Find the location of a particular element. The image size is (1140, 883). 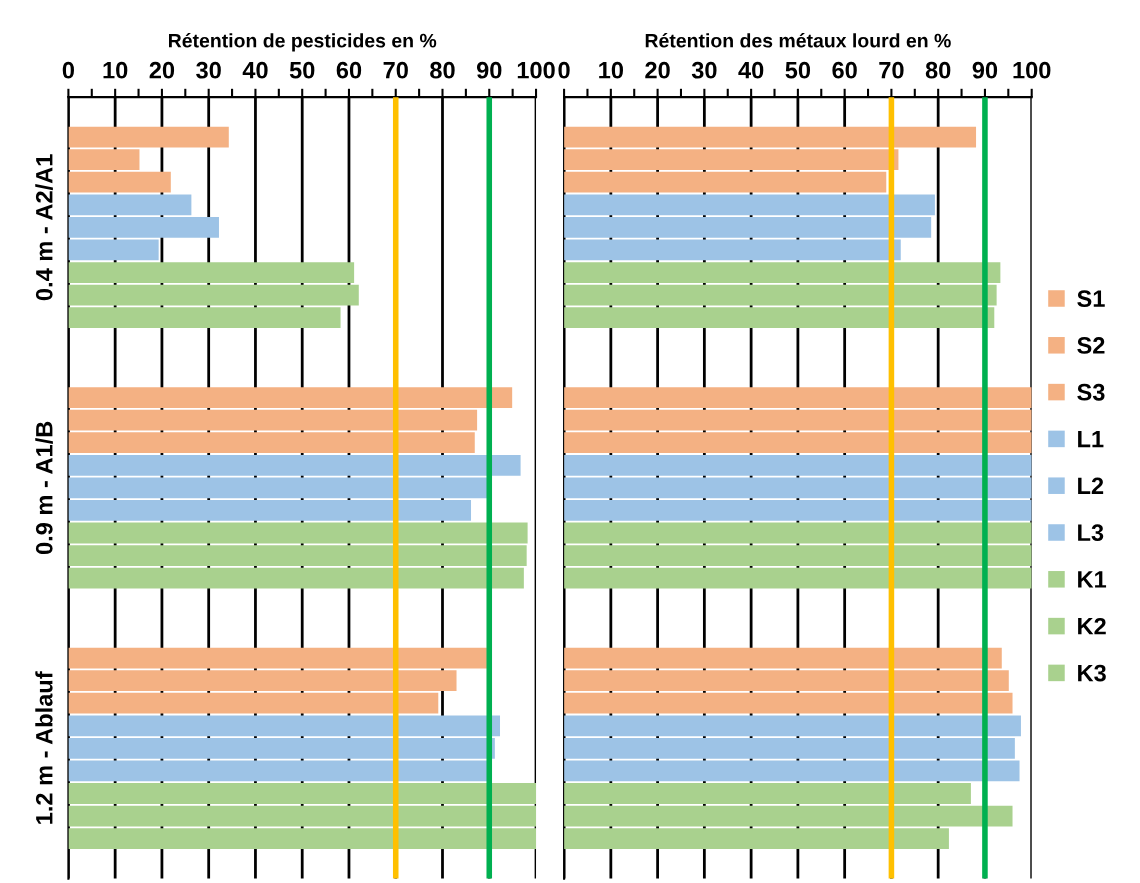

legend-label: S3 is located at coordinates (1091, 392).